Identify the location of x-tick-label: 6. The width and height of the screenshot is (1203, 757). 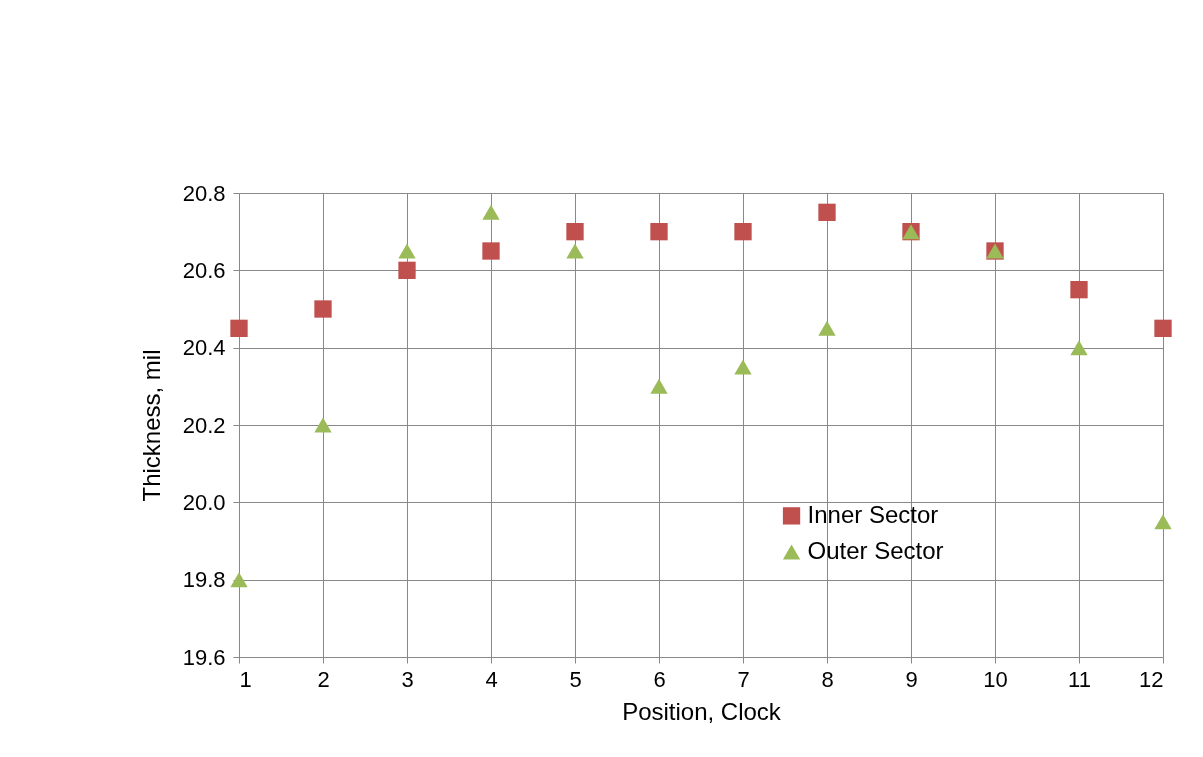
(659, 679).